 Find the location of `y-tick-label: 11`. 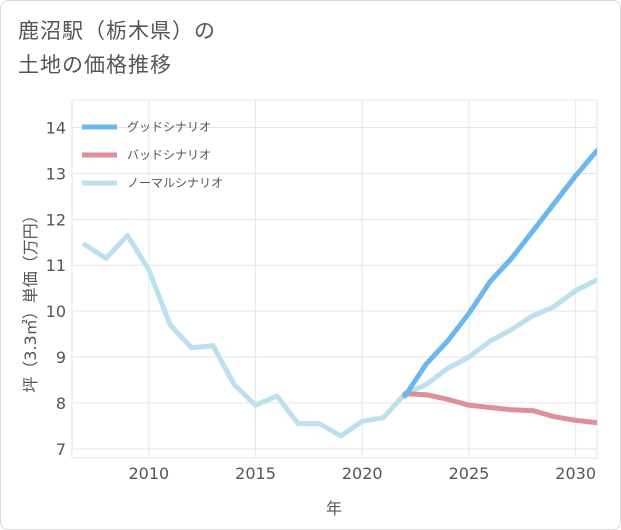

y-tick-label: 11 is located at coordinates (56, 265).